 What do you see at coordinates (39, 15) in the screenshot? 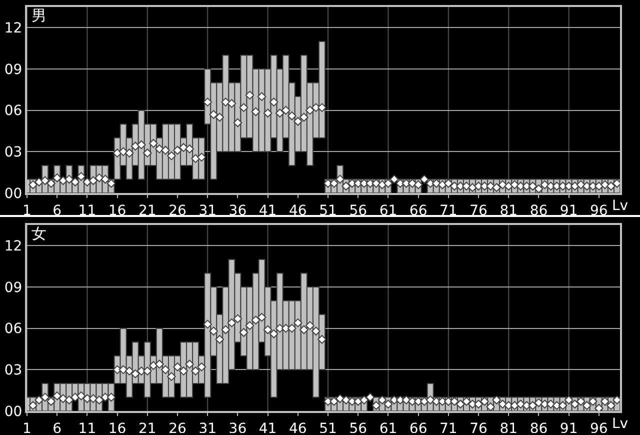
I see `chart-title: 男` at bounding box center [39, 15].